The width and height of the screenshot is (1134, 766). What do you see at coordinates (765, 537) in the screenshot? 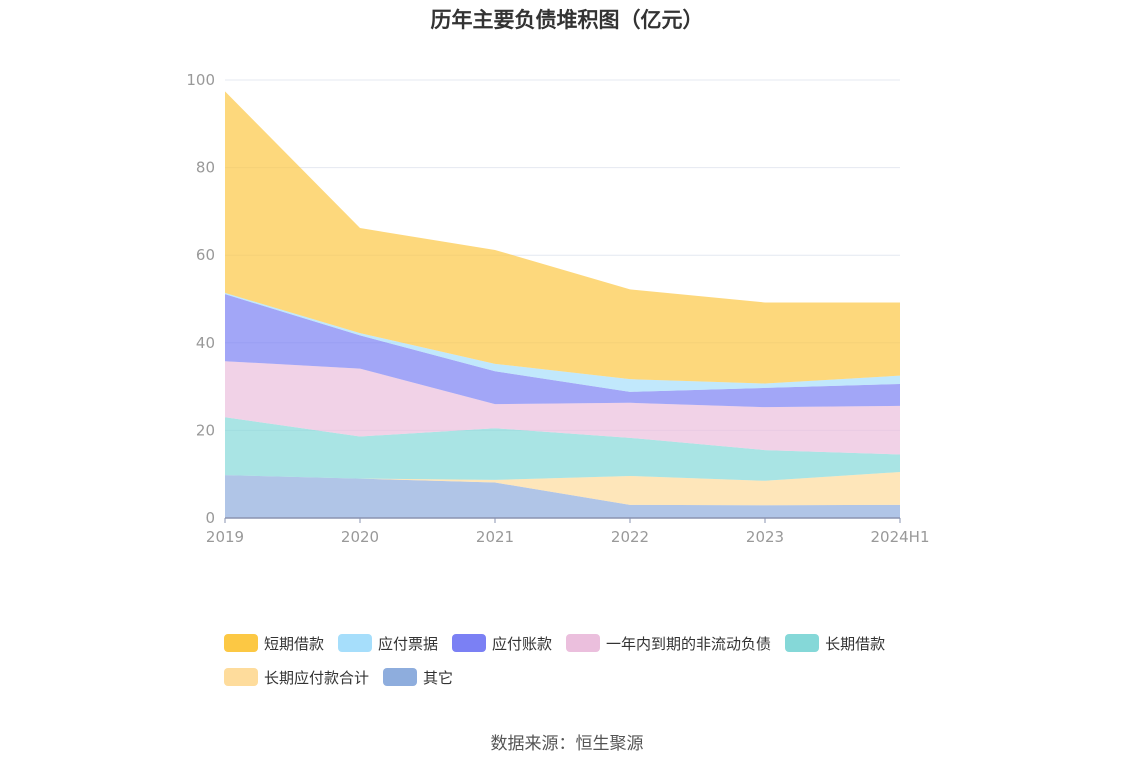
I see `x-tick-label: 2023` at bounding box center [765, 537].